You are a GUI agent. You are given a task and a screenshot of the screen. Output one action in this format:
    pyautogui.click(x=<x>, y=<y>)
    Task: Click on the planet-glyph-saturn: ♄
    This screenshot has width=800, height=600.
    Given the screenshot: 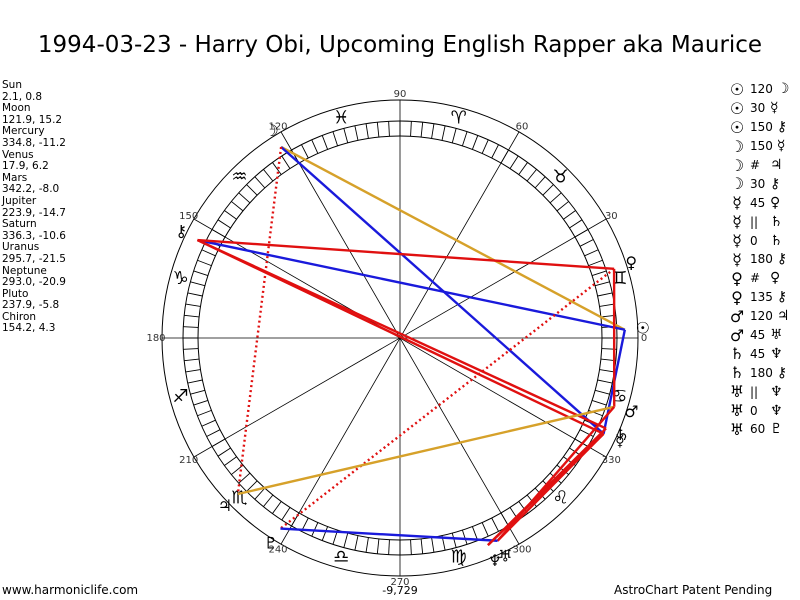 What is the action you would take?
    pyautogui.click(x=622, y=434)
    